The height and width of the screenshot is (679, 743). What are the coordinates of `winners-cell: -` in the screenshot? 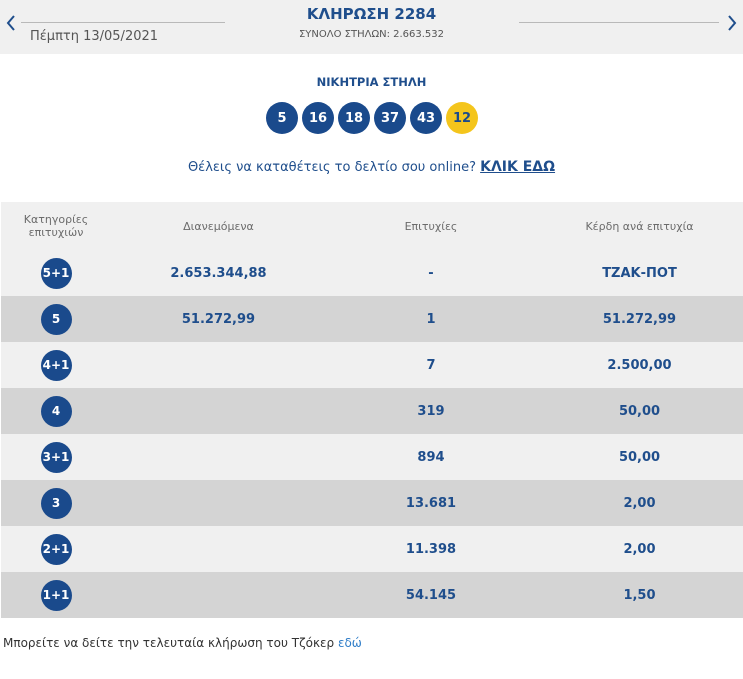 It's located at (431, 273).